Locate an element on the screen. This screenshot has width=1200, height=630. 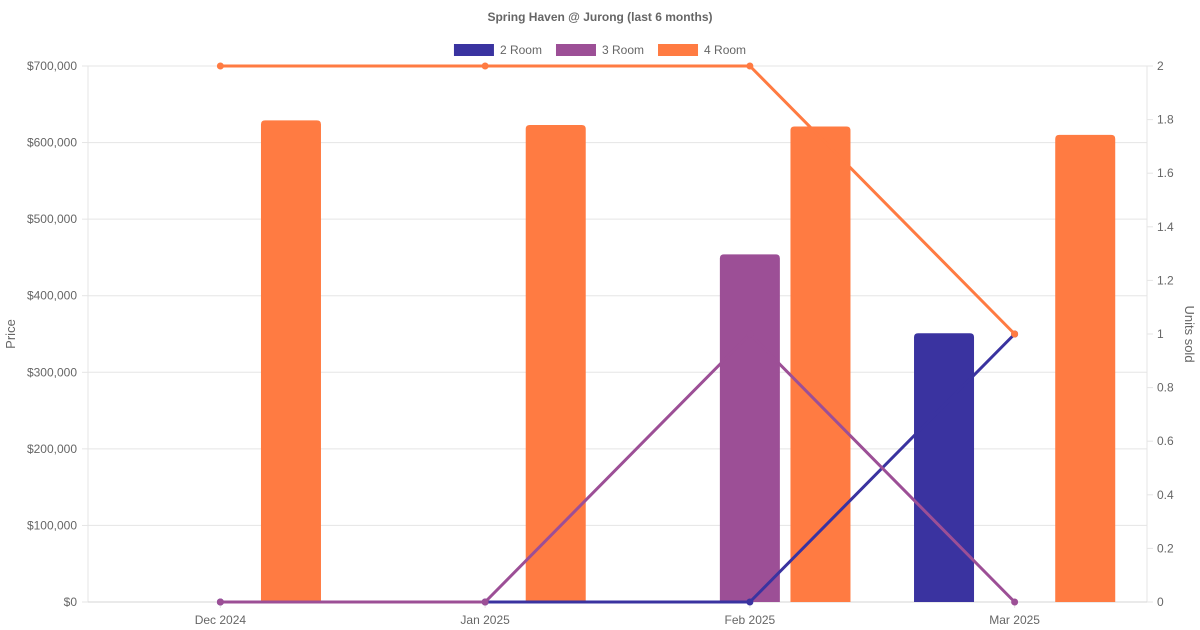
legend-item-4-room: 4 Room is located at coordinates (702, 50).